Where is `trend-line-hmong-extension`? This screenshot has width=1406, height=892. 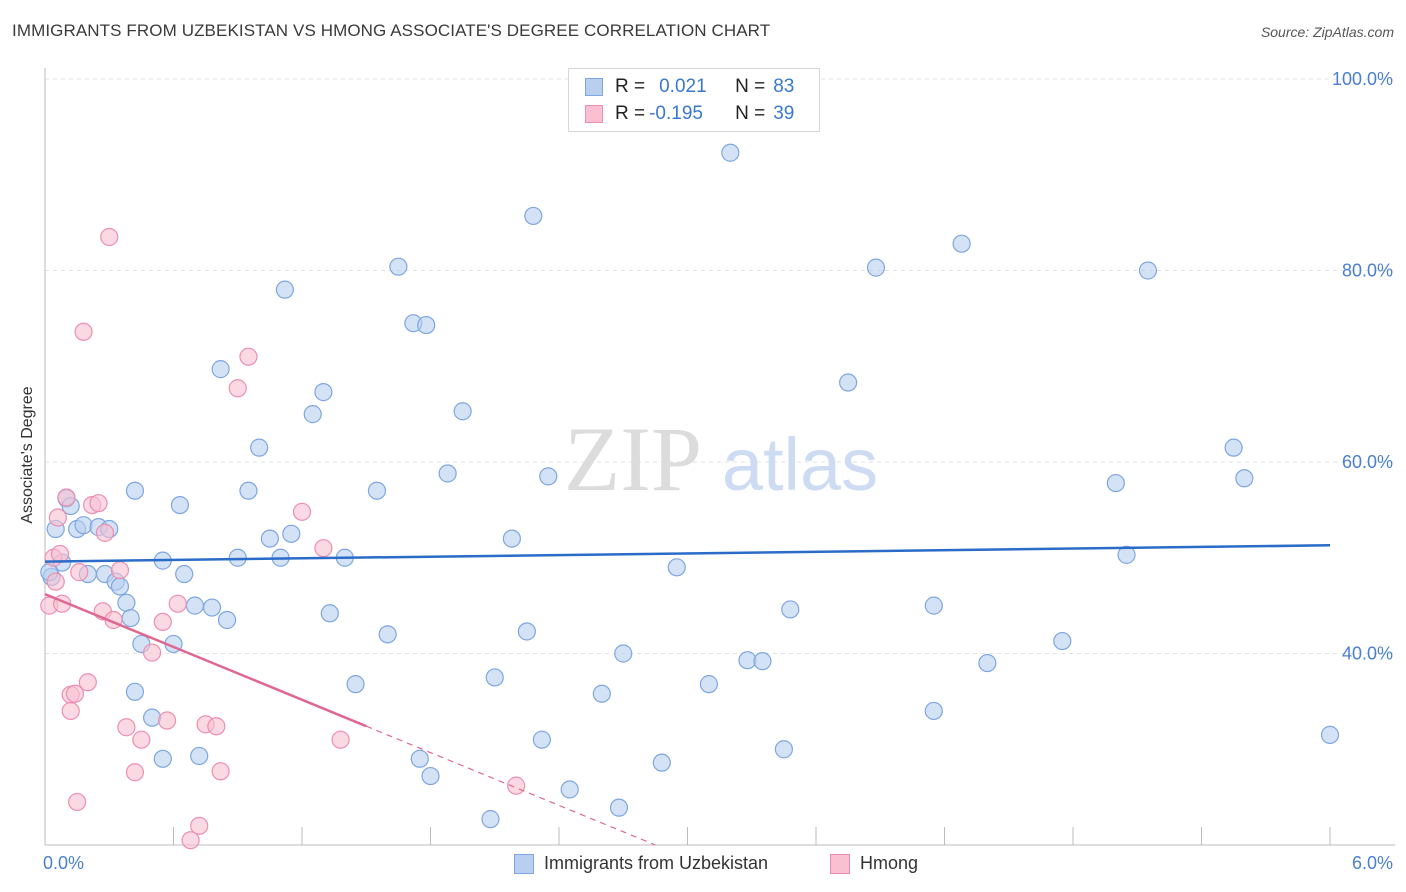
trend-line-hmong-extension is located at coordinates (511, 785).